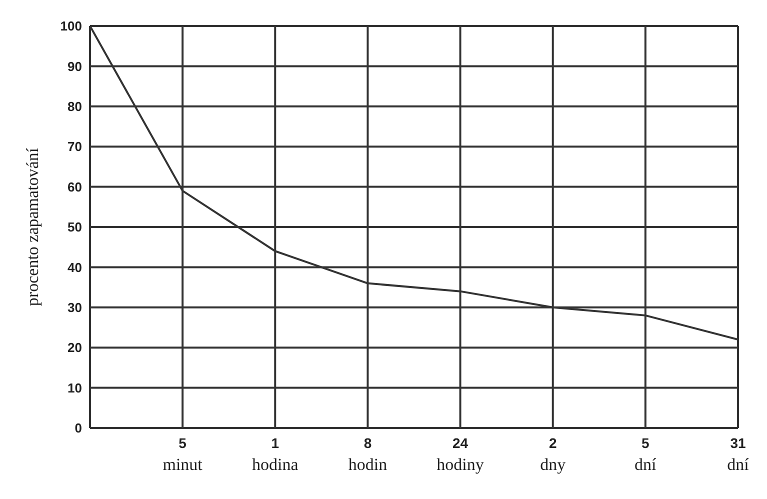 The image size is (767, 499). What do you see at coordinates (75, 186) in the screenshot?
I see `y-tick-label: 60` at bounding box center [75, 186].